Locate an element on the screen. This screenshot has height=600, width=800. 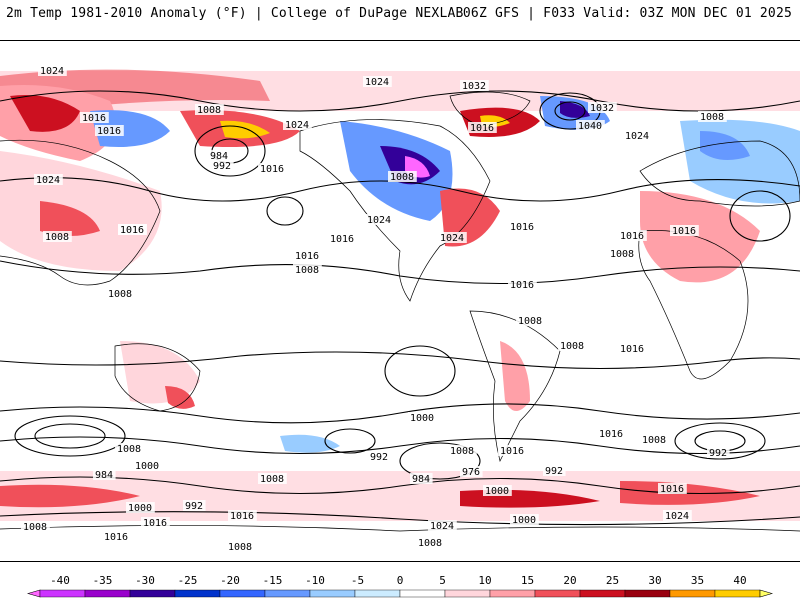
colorbar-tick-label: 40 is located at coordinates (739, 580).